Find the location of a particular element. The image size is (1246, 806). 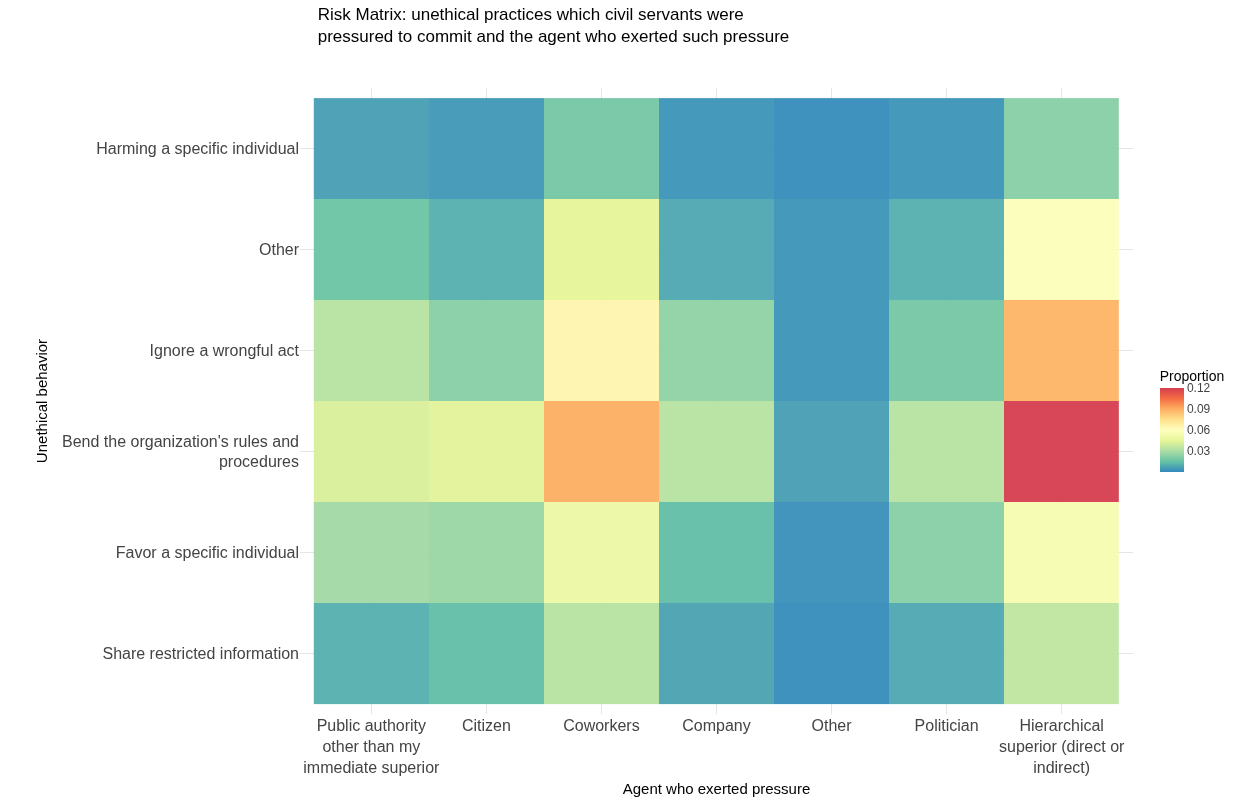

x-tick-label: Citizen is located at coordinates (486, 725).